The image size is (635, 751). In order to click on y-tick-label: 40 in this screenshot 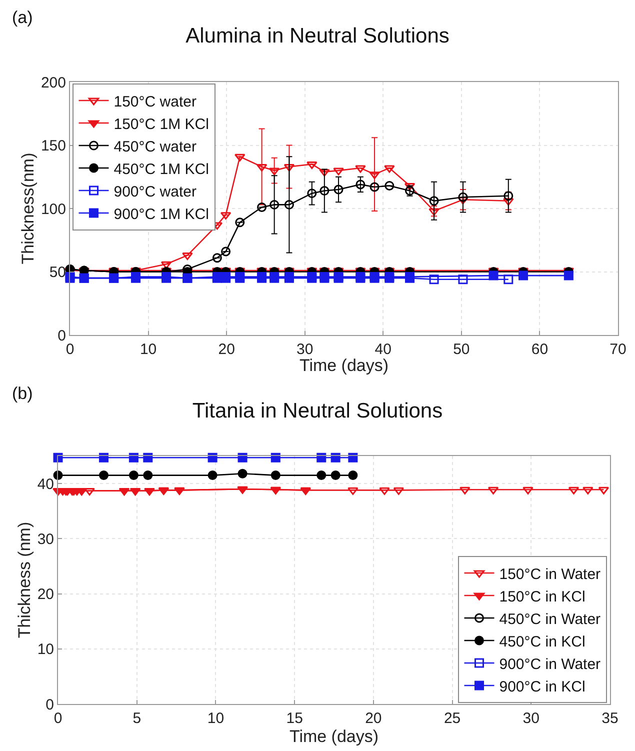, I will do `click(45, 484)`.